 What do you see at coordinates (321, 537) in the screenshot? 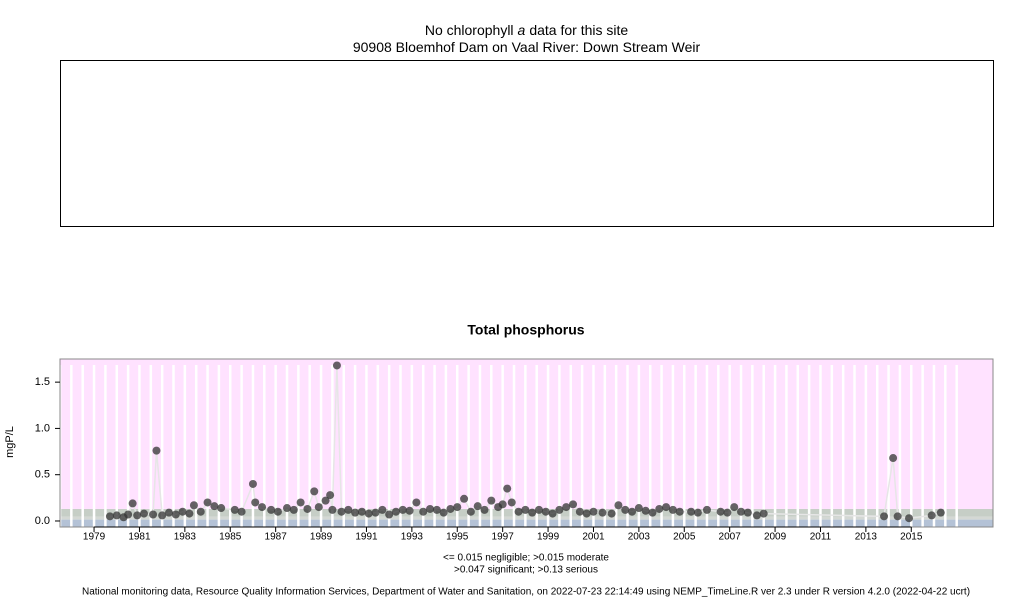
I see `x-tick-label: 1989` at bounding box center [321, 537].